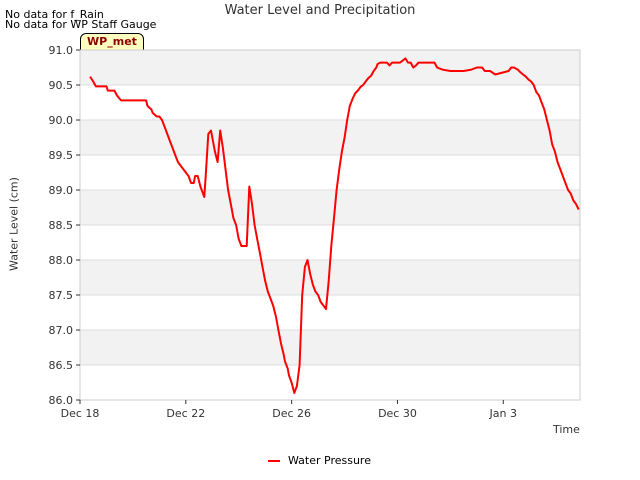 This screenshot has width=640, height=480. I want to click on y-tick-label: 86.5, so click(61, 365).